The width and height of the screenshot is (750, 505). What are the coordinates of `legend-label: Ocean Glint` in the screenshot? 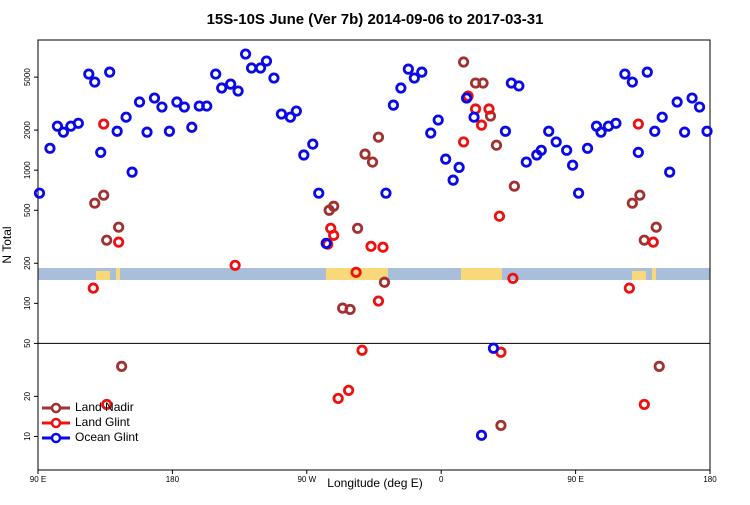 It's located at (107, 437).